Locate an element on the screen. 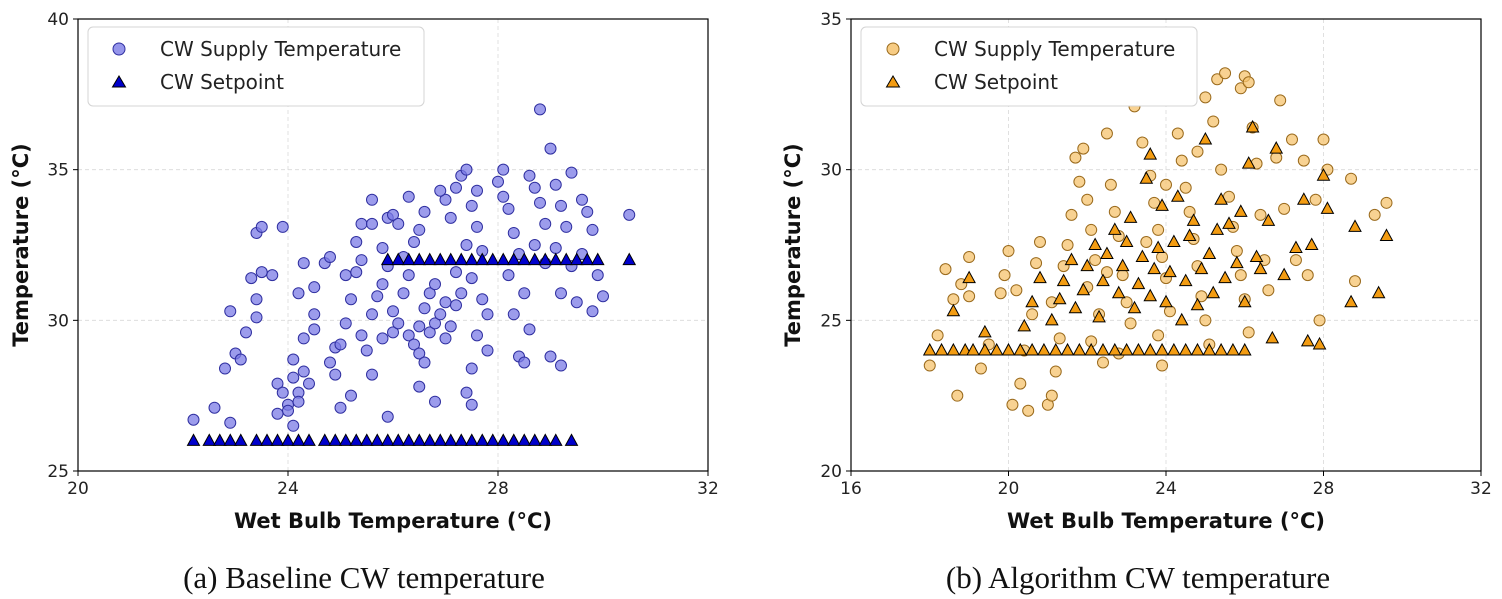 The width and height of the screenshot is (1502, 599). y-tick-label: 25 is located at coordinates (58, 472).